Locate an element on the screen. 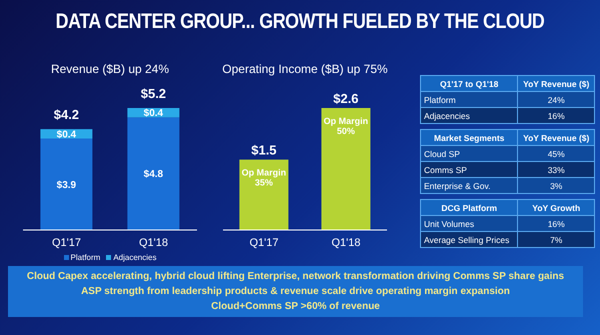  chart-subtitle: Revenue ($B) up 24% is located at coordinates (110, 70).